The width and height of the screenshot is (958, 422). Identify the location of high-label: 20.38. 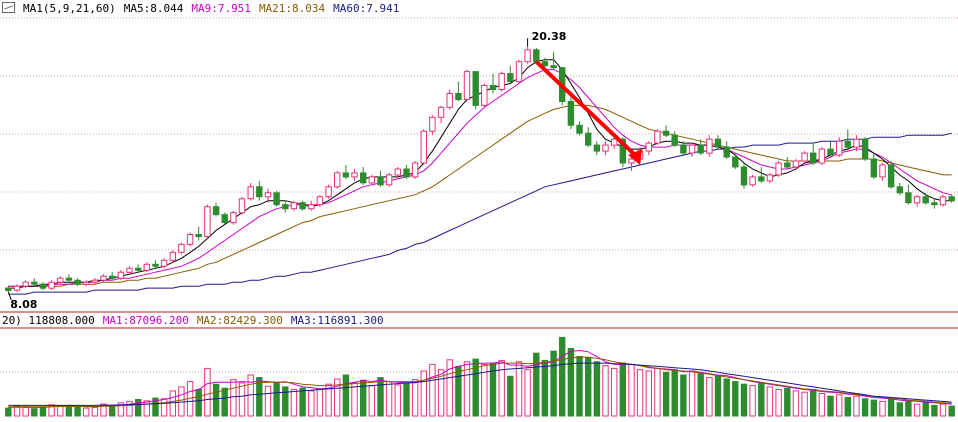
(549, 36).